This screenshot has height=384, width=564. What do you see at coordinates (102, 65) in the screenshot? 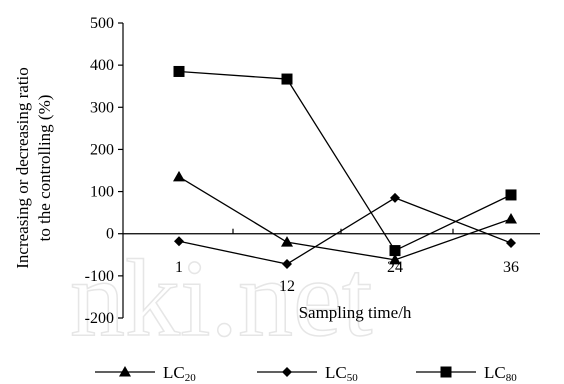
I see `y-tick-label: 400` at bounding box center [102, 65].